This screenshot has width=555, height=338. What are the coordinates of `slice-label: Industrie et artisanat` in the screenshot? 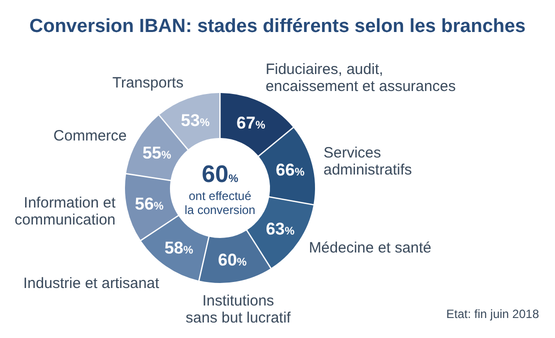 It's located at (91, 283).